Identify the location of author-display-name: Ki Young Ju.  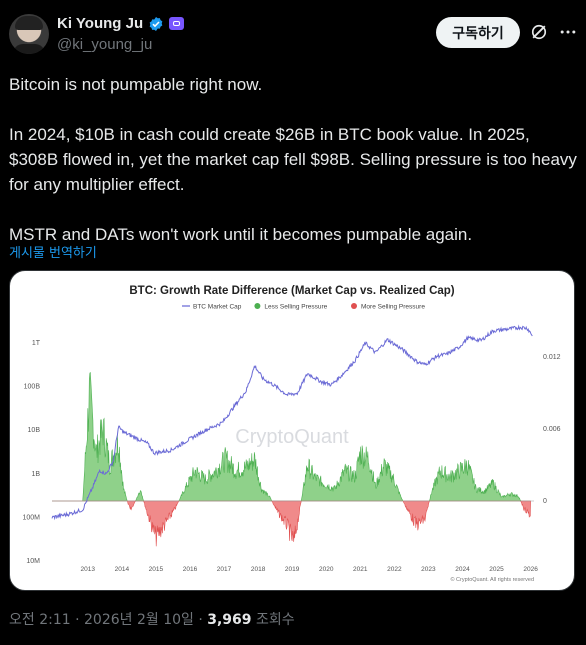
(100, 23).